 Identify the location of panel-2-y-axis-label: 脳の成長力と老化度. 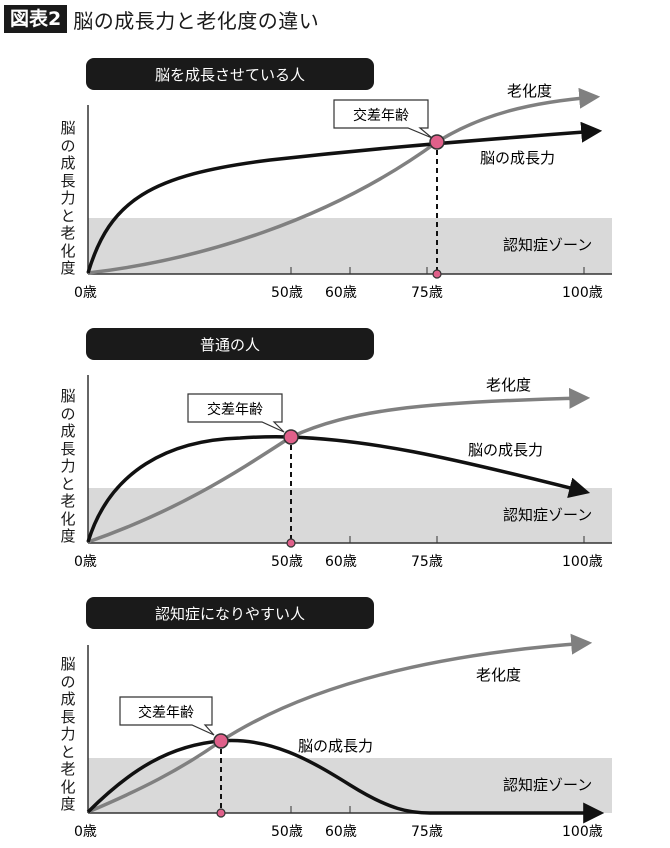
(68, 466).